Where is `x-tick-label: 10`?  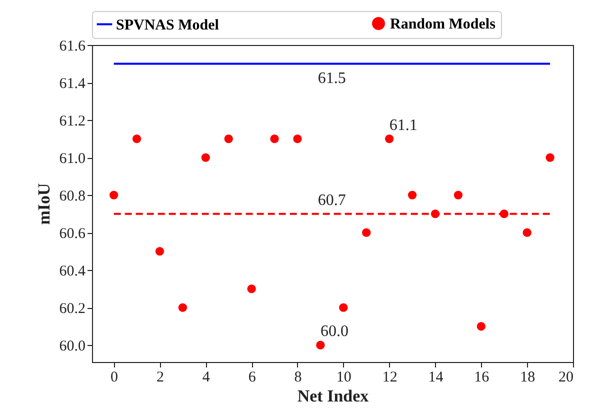
x-tick-label: 10 is located at coordinates (344, 378).